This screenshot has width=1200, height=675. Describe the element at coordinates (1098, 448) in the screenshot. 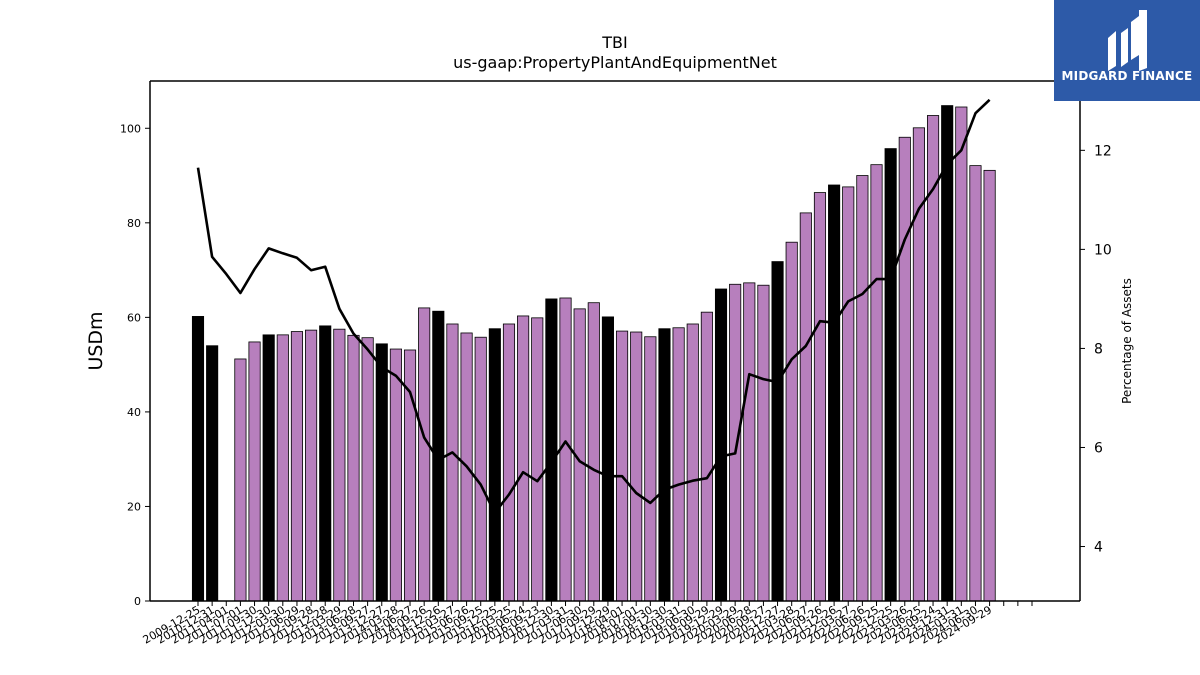

I see `y2-tick-label: 6` at that location.